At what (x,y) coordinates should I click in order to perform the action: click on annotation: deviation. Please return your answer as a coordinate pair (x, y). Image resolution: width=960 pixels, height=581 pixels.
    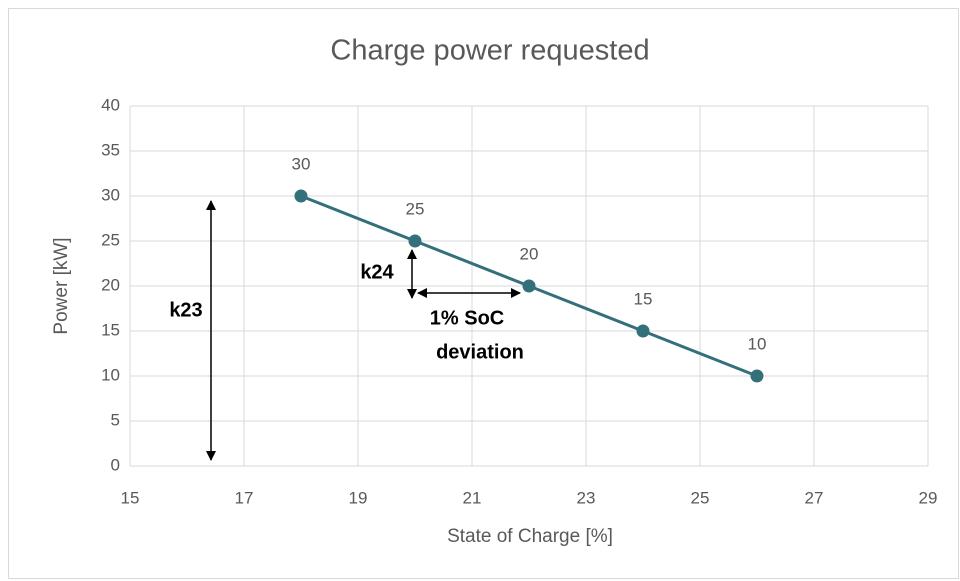
    Looking at the image, I should click on (480, 352).